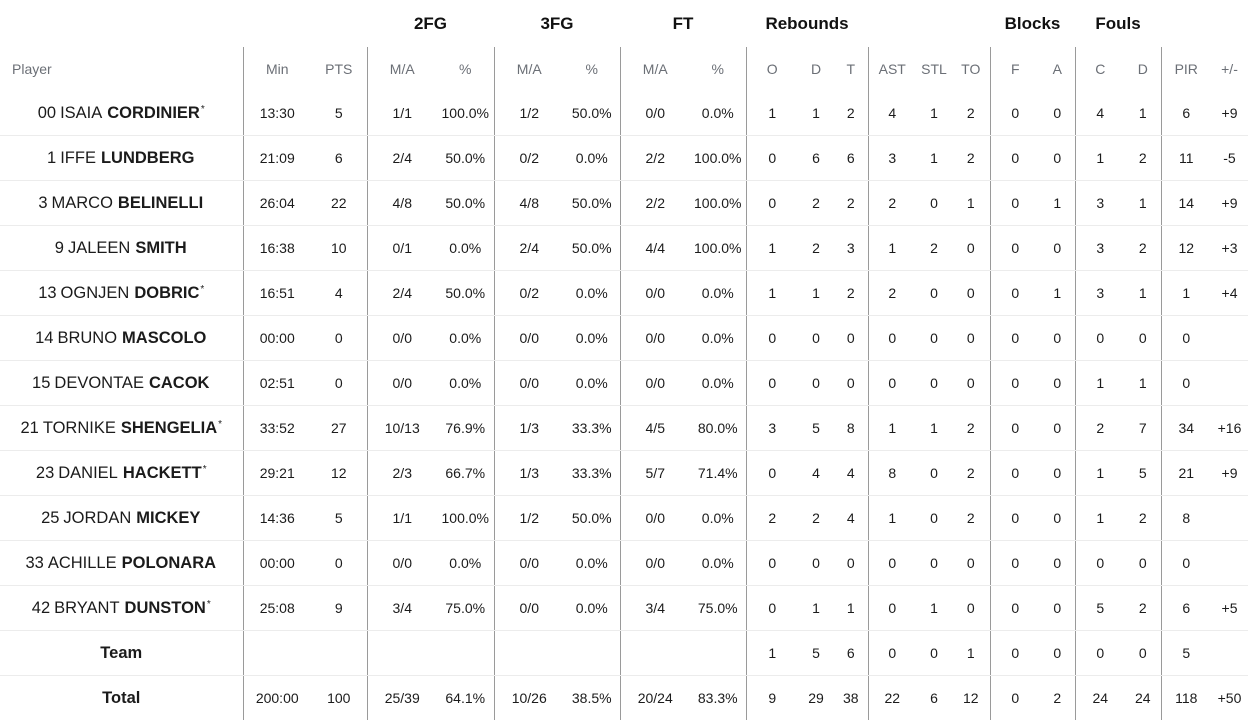 Image resolution: width=1260 pixels, height=727 pixels. What do you see at coordinates (1185, 69) in the screenshot?
I see `col-pir: PIR` at bounding box center [1185, 69].